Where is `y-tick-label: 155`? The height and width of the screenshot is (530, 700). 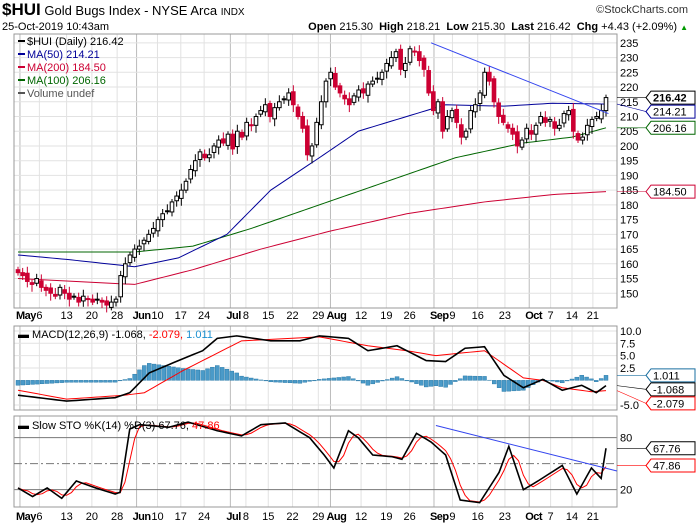 y-tick-label: 155 is located at coordinates (629, 280).